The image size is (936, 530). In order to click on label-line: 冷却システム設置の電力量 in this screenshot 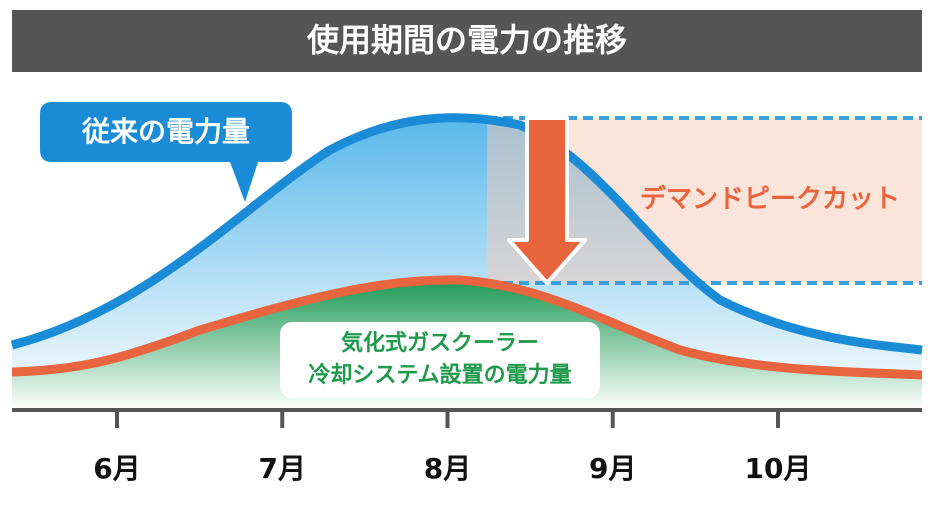, I will do `click(439, 375)`.